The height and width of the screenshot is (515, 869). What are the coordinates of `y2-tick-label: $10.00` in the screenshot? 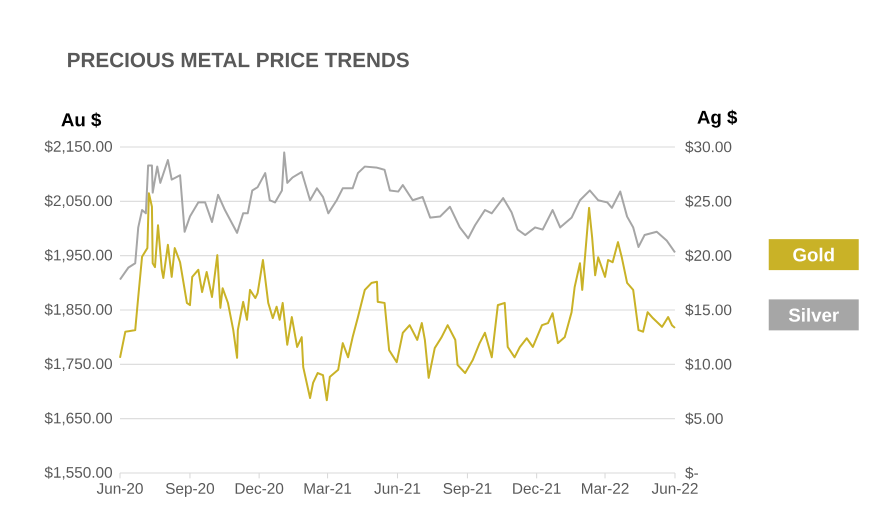 It's located at (708, 364).